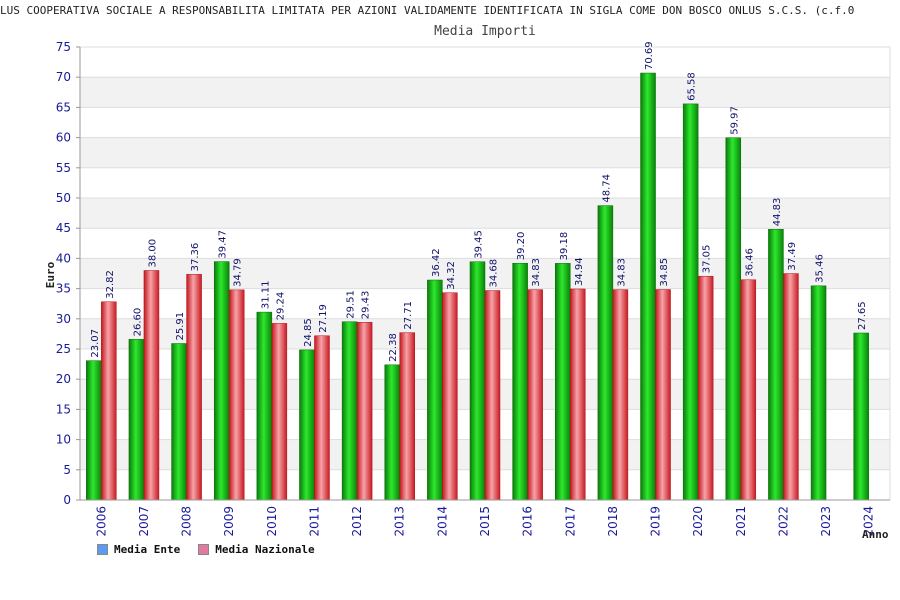 The image size is (900, 600). I want to click on y-tick-label: 50, so click(63, 198).